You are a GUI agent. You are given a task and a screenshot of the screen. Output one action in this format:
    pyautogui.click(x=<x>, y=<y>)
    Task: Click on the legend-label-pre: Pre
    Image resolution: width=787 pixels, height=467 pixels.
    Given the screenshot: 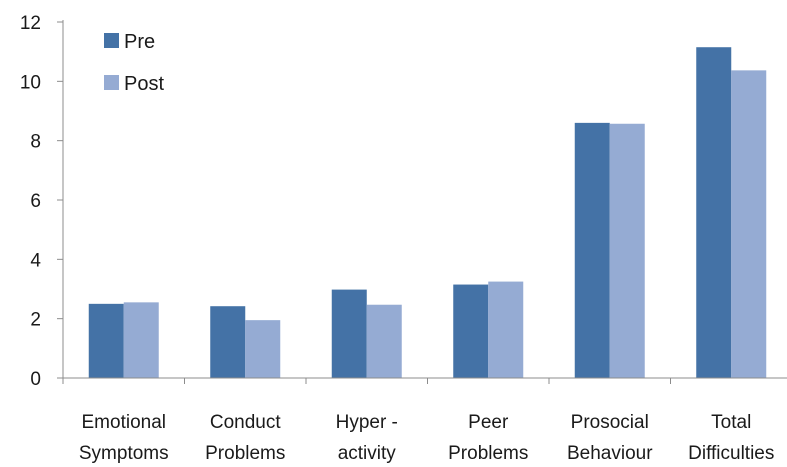 What is the action you would take?
    pyautogui.click(x=139, y=42)
    